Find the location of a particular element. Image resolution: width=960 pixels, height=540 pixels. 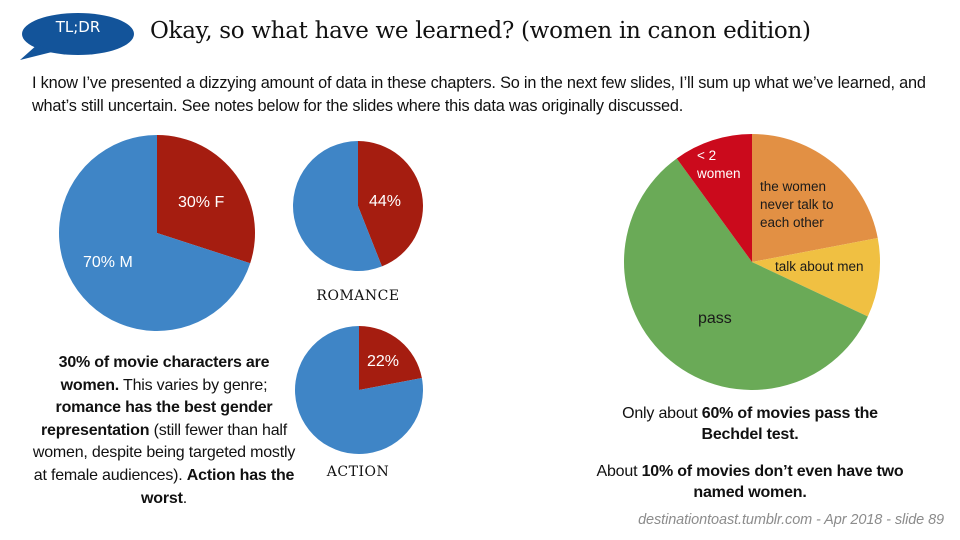

pie-label-romance-0: 44% is located at coordinates (385, 201).